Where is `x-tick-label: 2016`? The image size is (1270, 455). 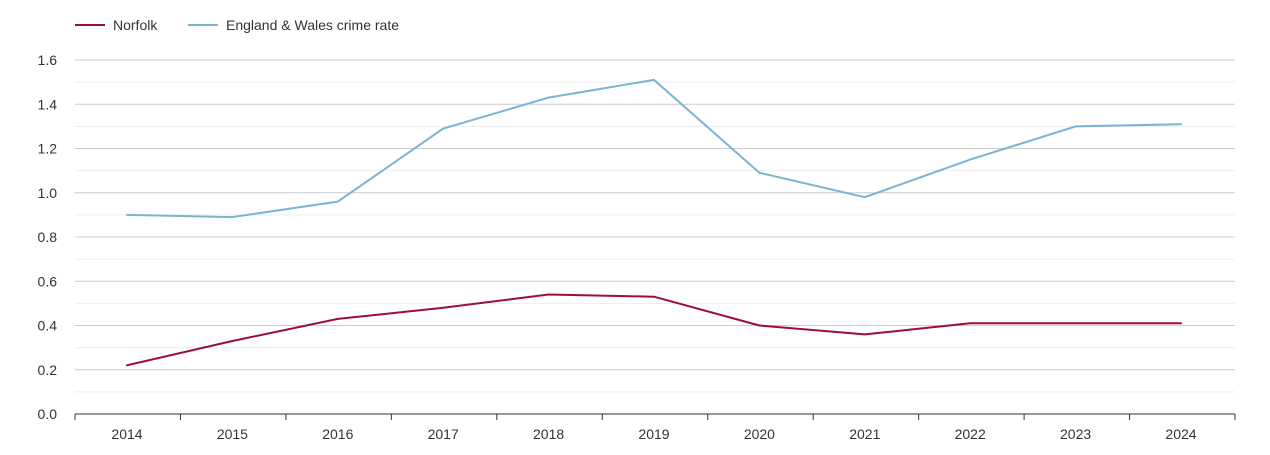 x-tick-label: 2016 is located at coordinates (337, 434).